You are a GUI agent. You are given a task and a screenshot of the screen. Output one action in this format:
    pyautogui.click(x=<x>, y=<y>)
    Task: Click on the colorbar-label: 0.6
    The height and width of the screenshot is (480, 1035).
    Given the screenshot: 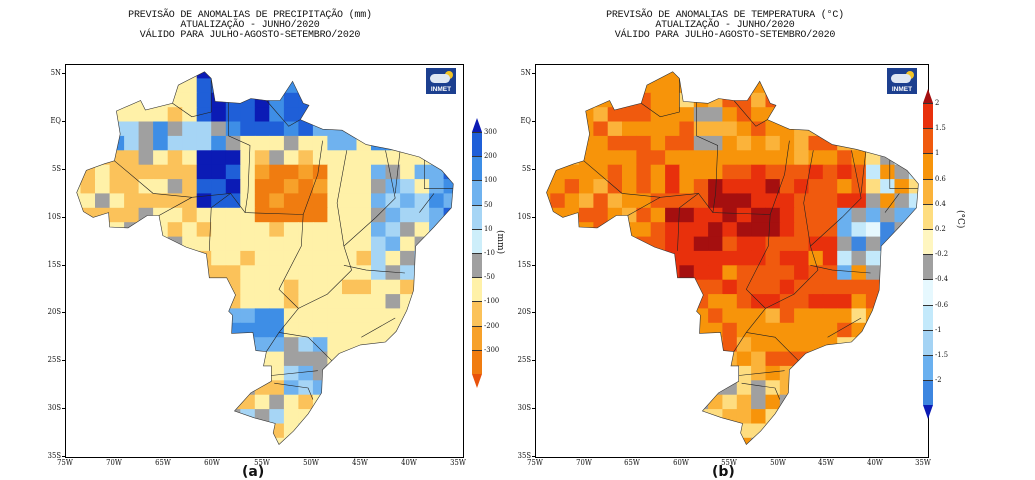 What is the action you would take?
    pyautogui.click(x=940, y=178)
    